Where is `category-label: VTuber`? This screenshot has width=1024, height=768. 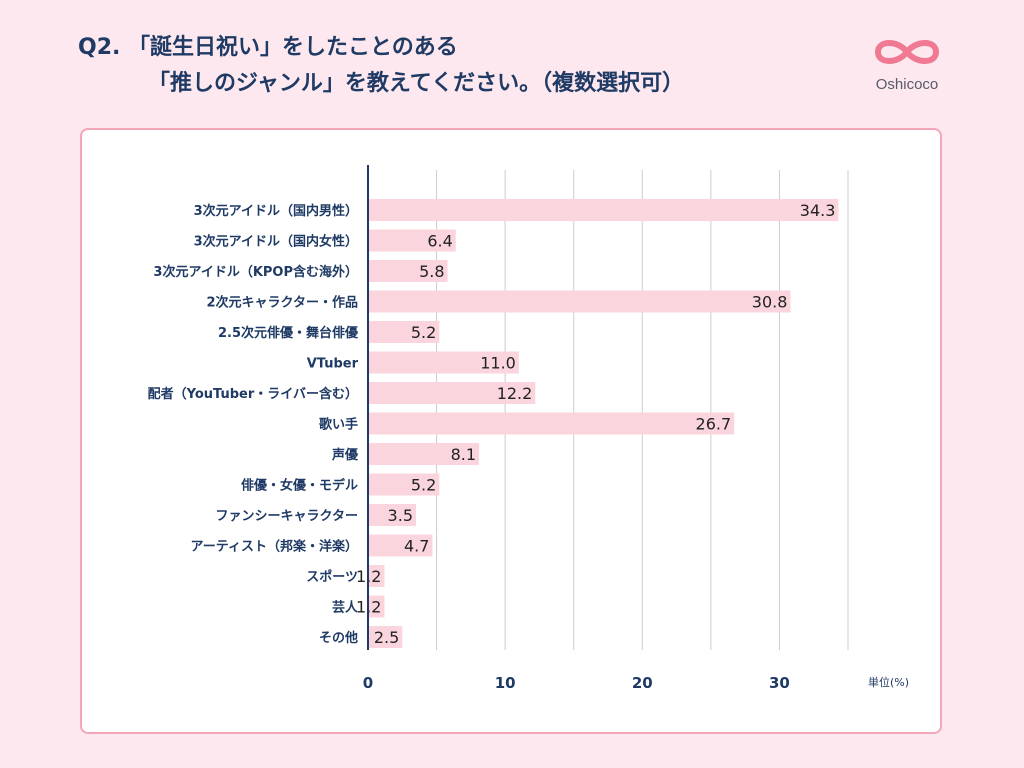
category-label: VTuber is located at coordinates (333, 364).